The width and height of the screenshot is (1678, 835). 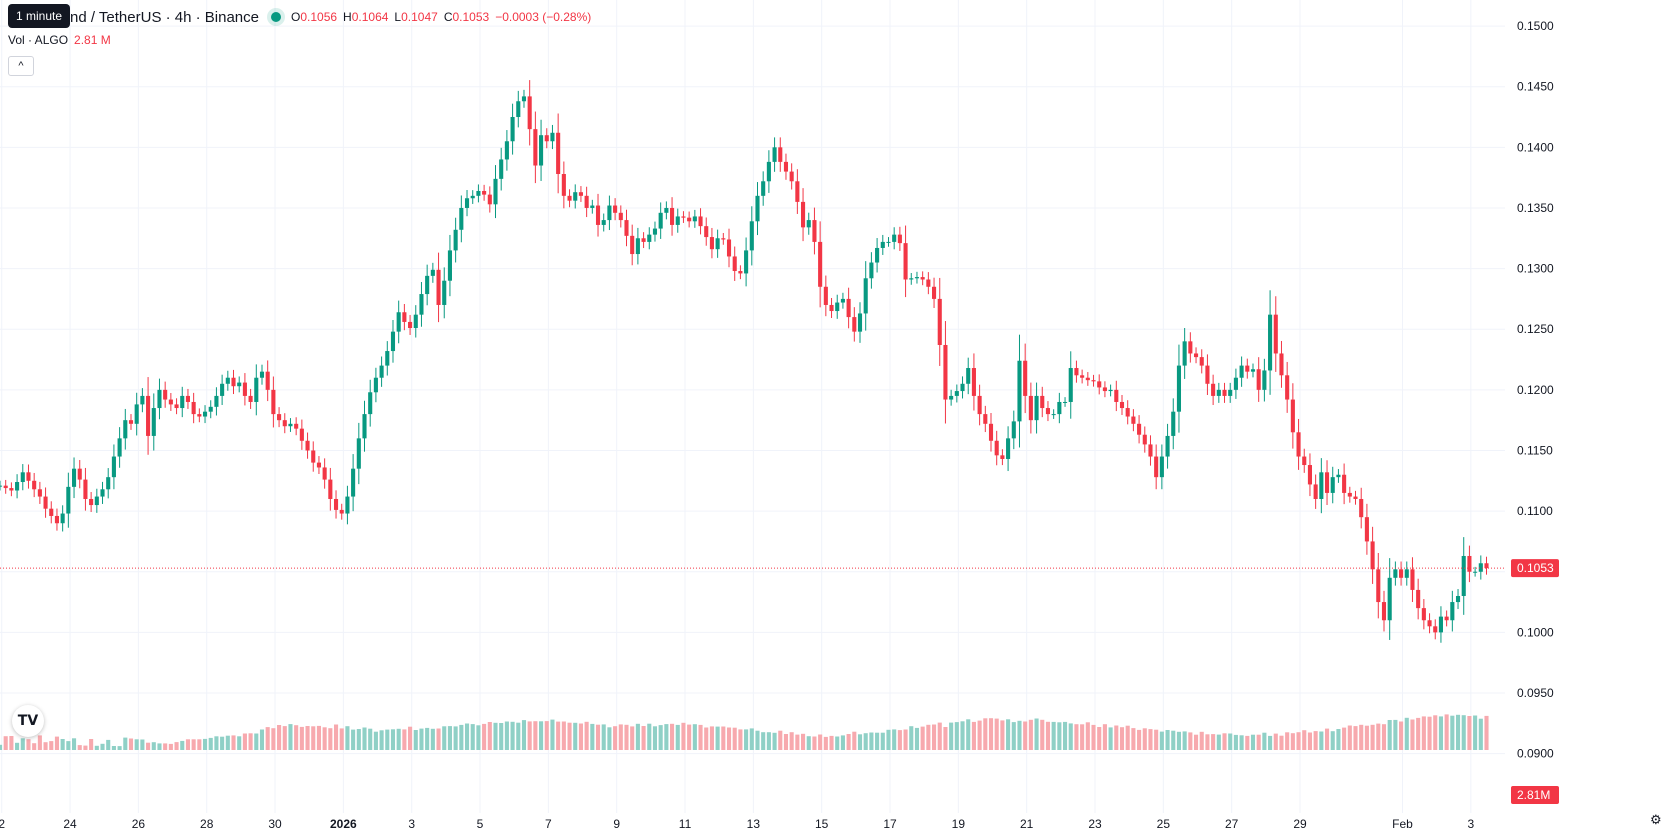 What do you see at coordinates (1164, 824) in the screenshot?
I see `x-tick-label: 25` at bounding box center [1164, 824].